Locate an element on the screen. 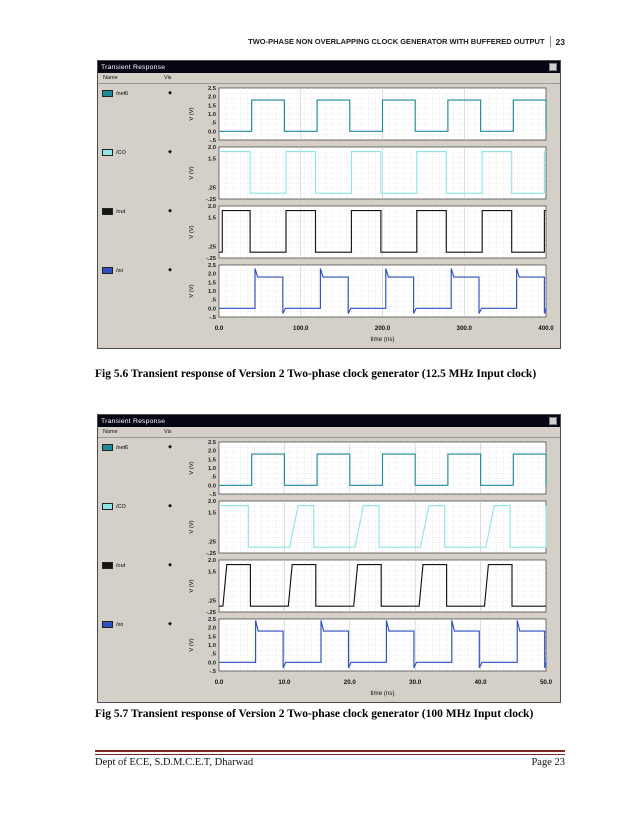 Image resolution: width=638 pixels, height=826 pixels. x-tick-label: 100.0 is located at coordinates (301, 328).